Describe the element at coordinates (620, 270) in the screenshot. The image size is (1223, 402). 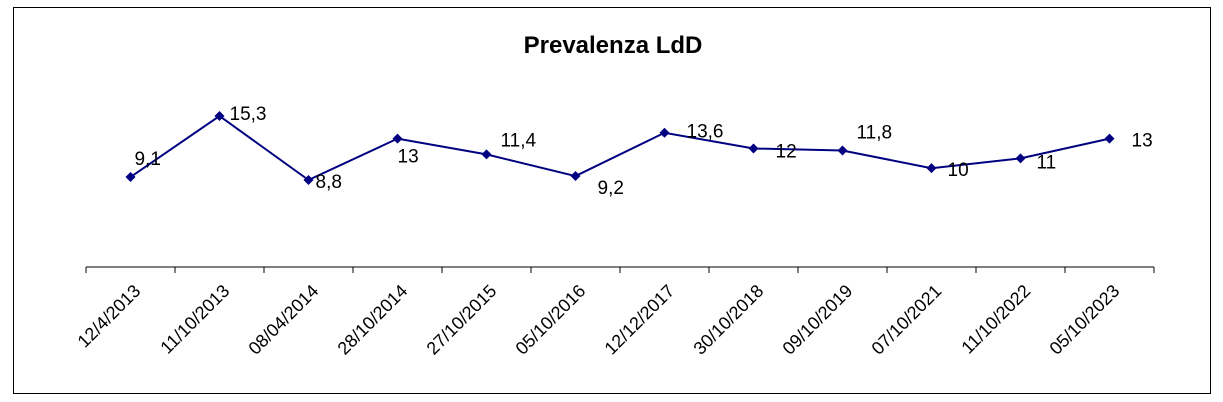
I see `x-axis-ticks` at that location.